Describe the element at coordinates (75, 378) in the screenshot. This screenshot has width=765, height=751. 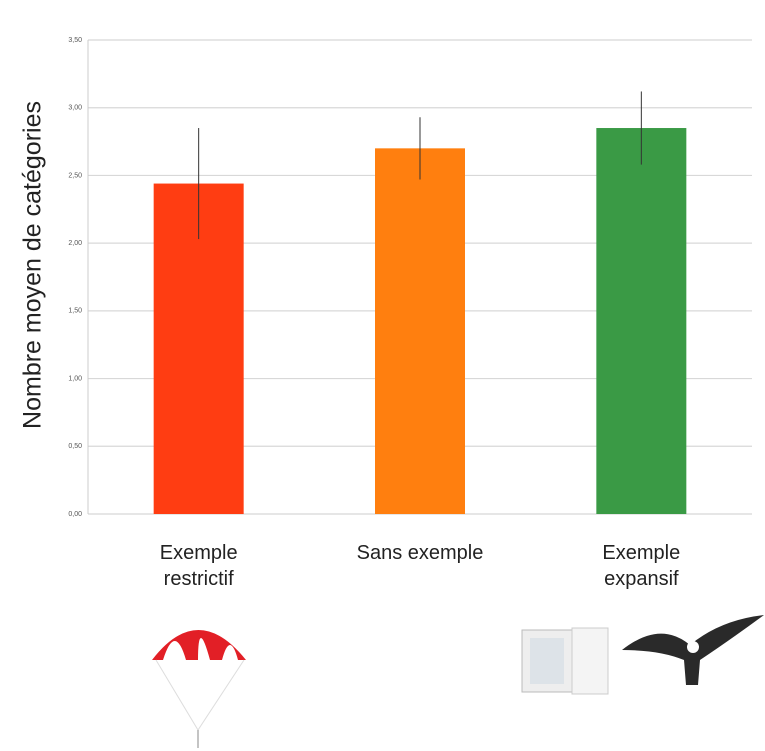
I see `y-tick-label: 1,00` at that location.